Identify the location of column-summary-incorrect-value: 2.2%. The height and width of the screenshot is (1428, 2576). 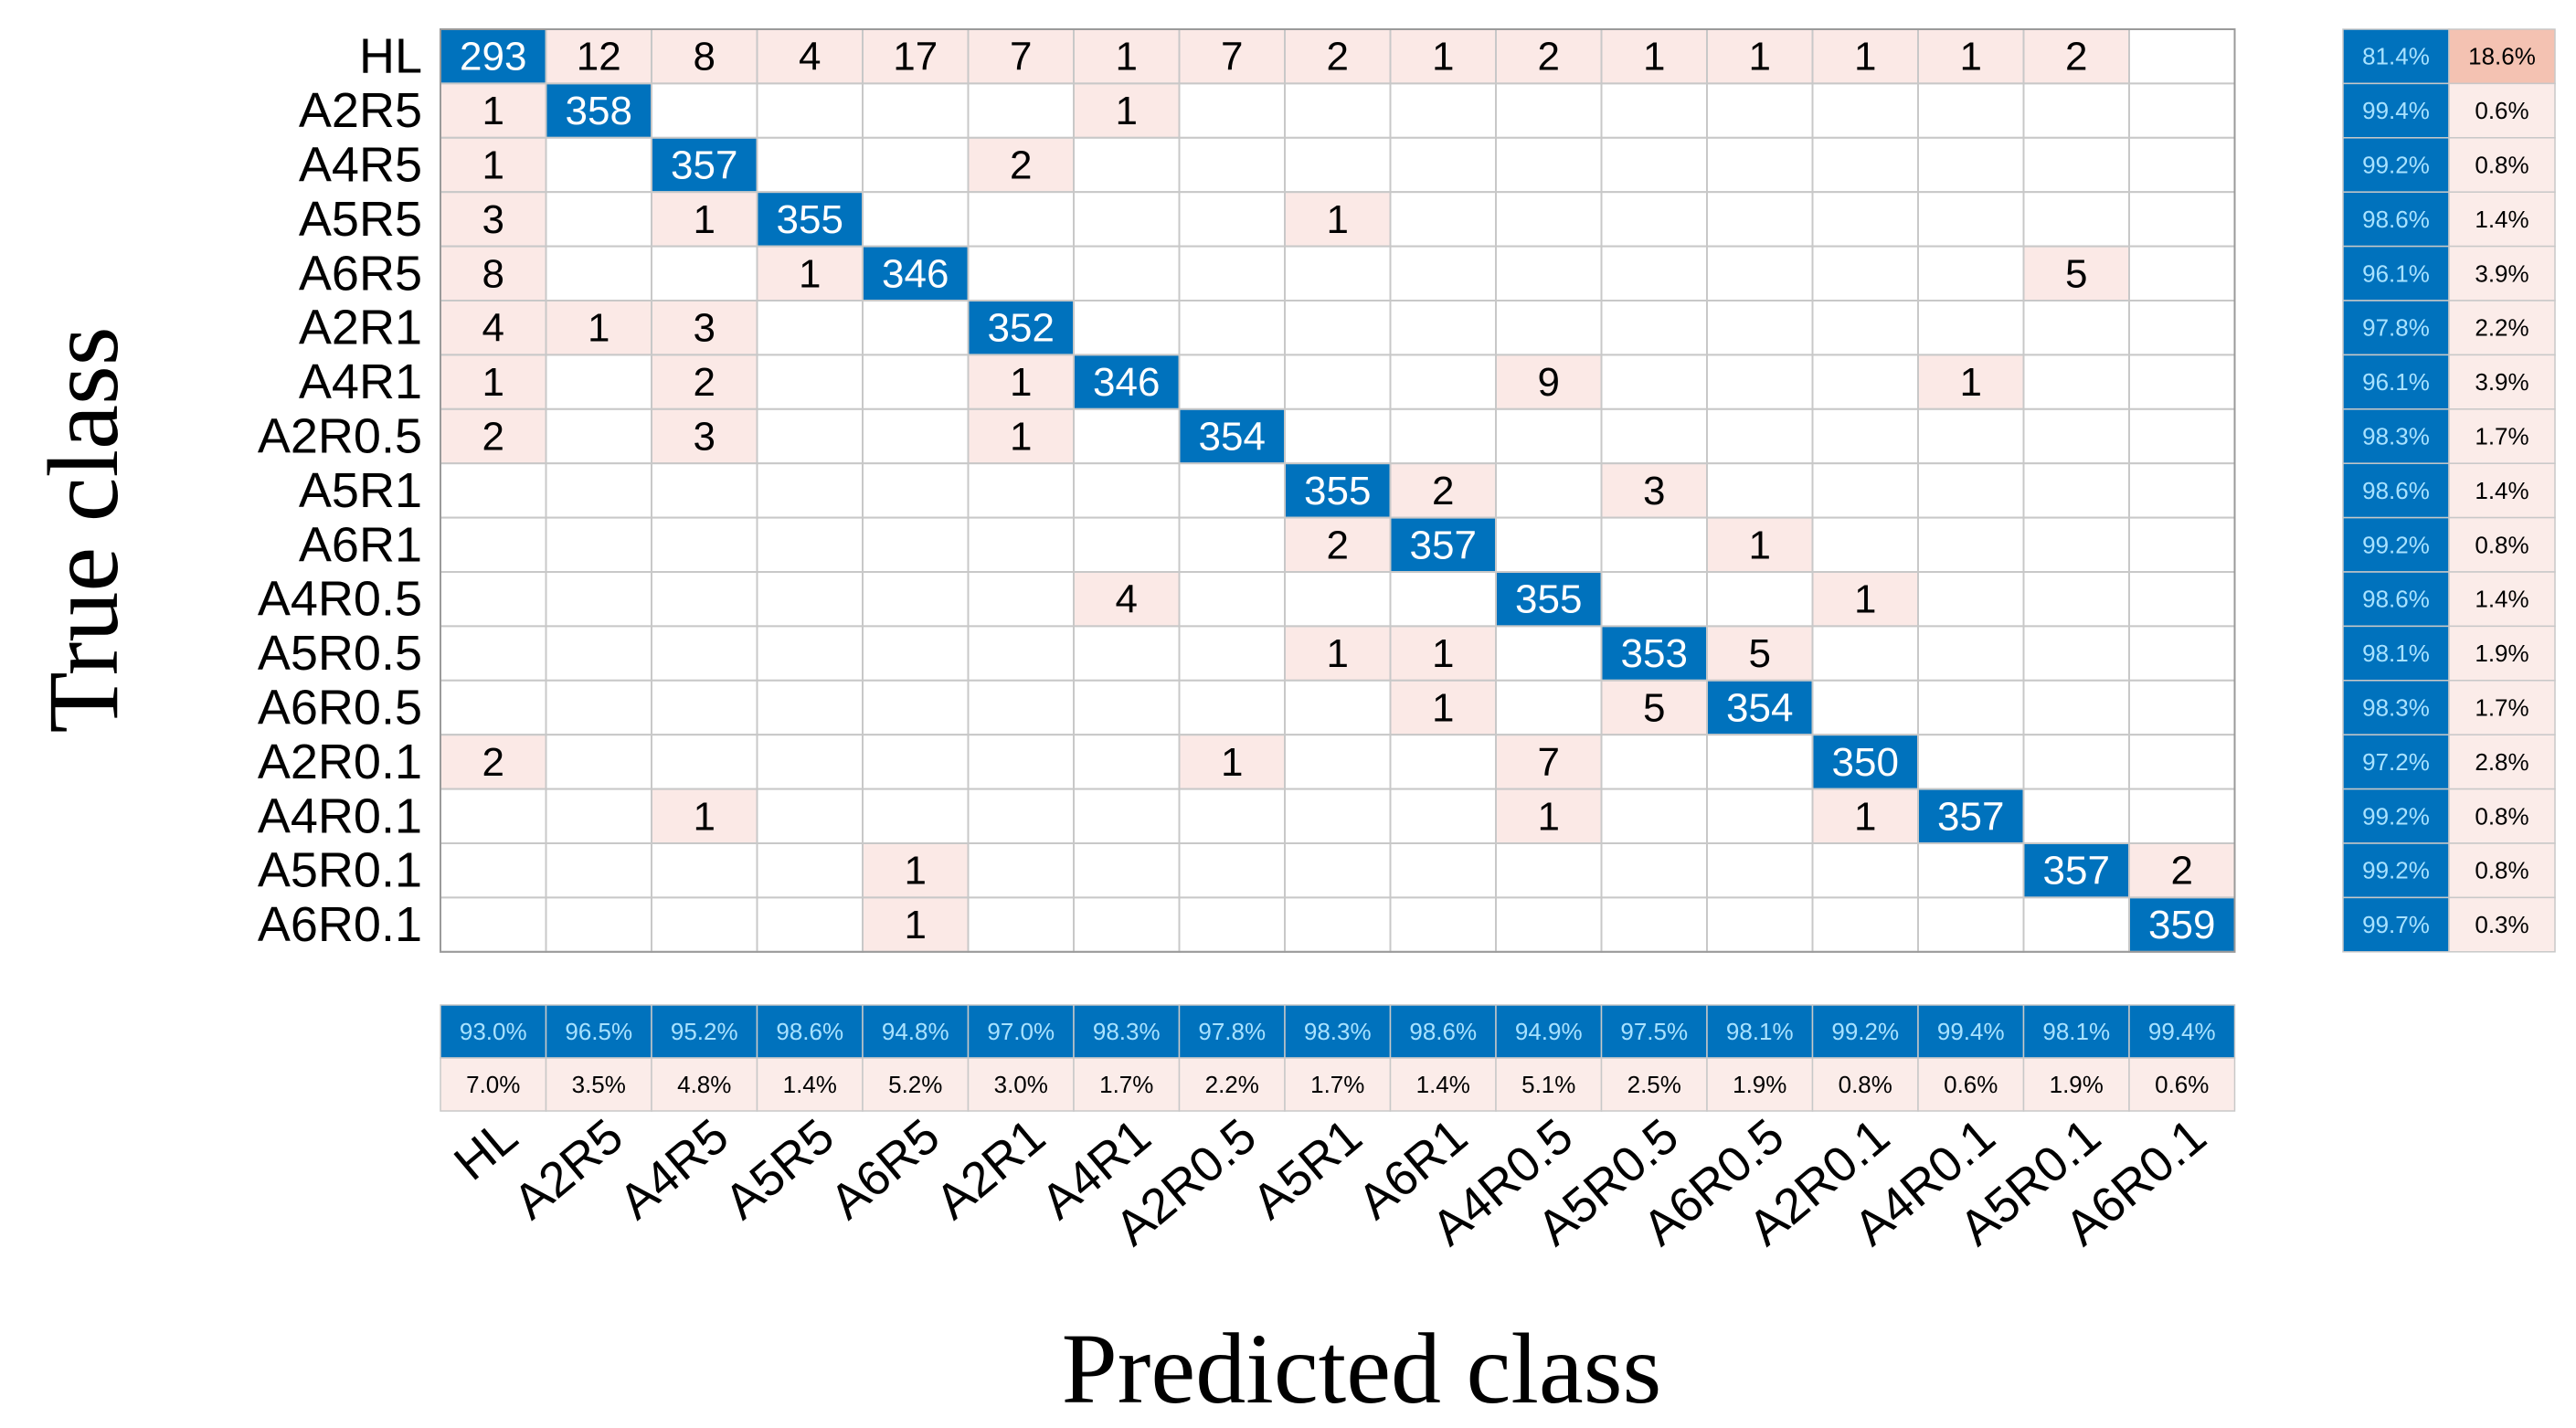
(1232, 1085).